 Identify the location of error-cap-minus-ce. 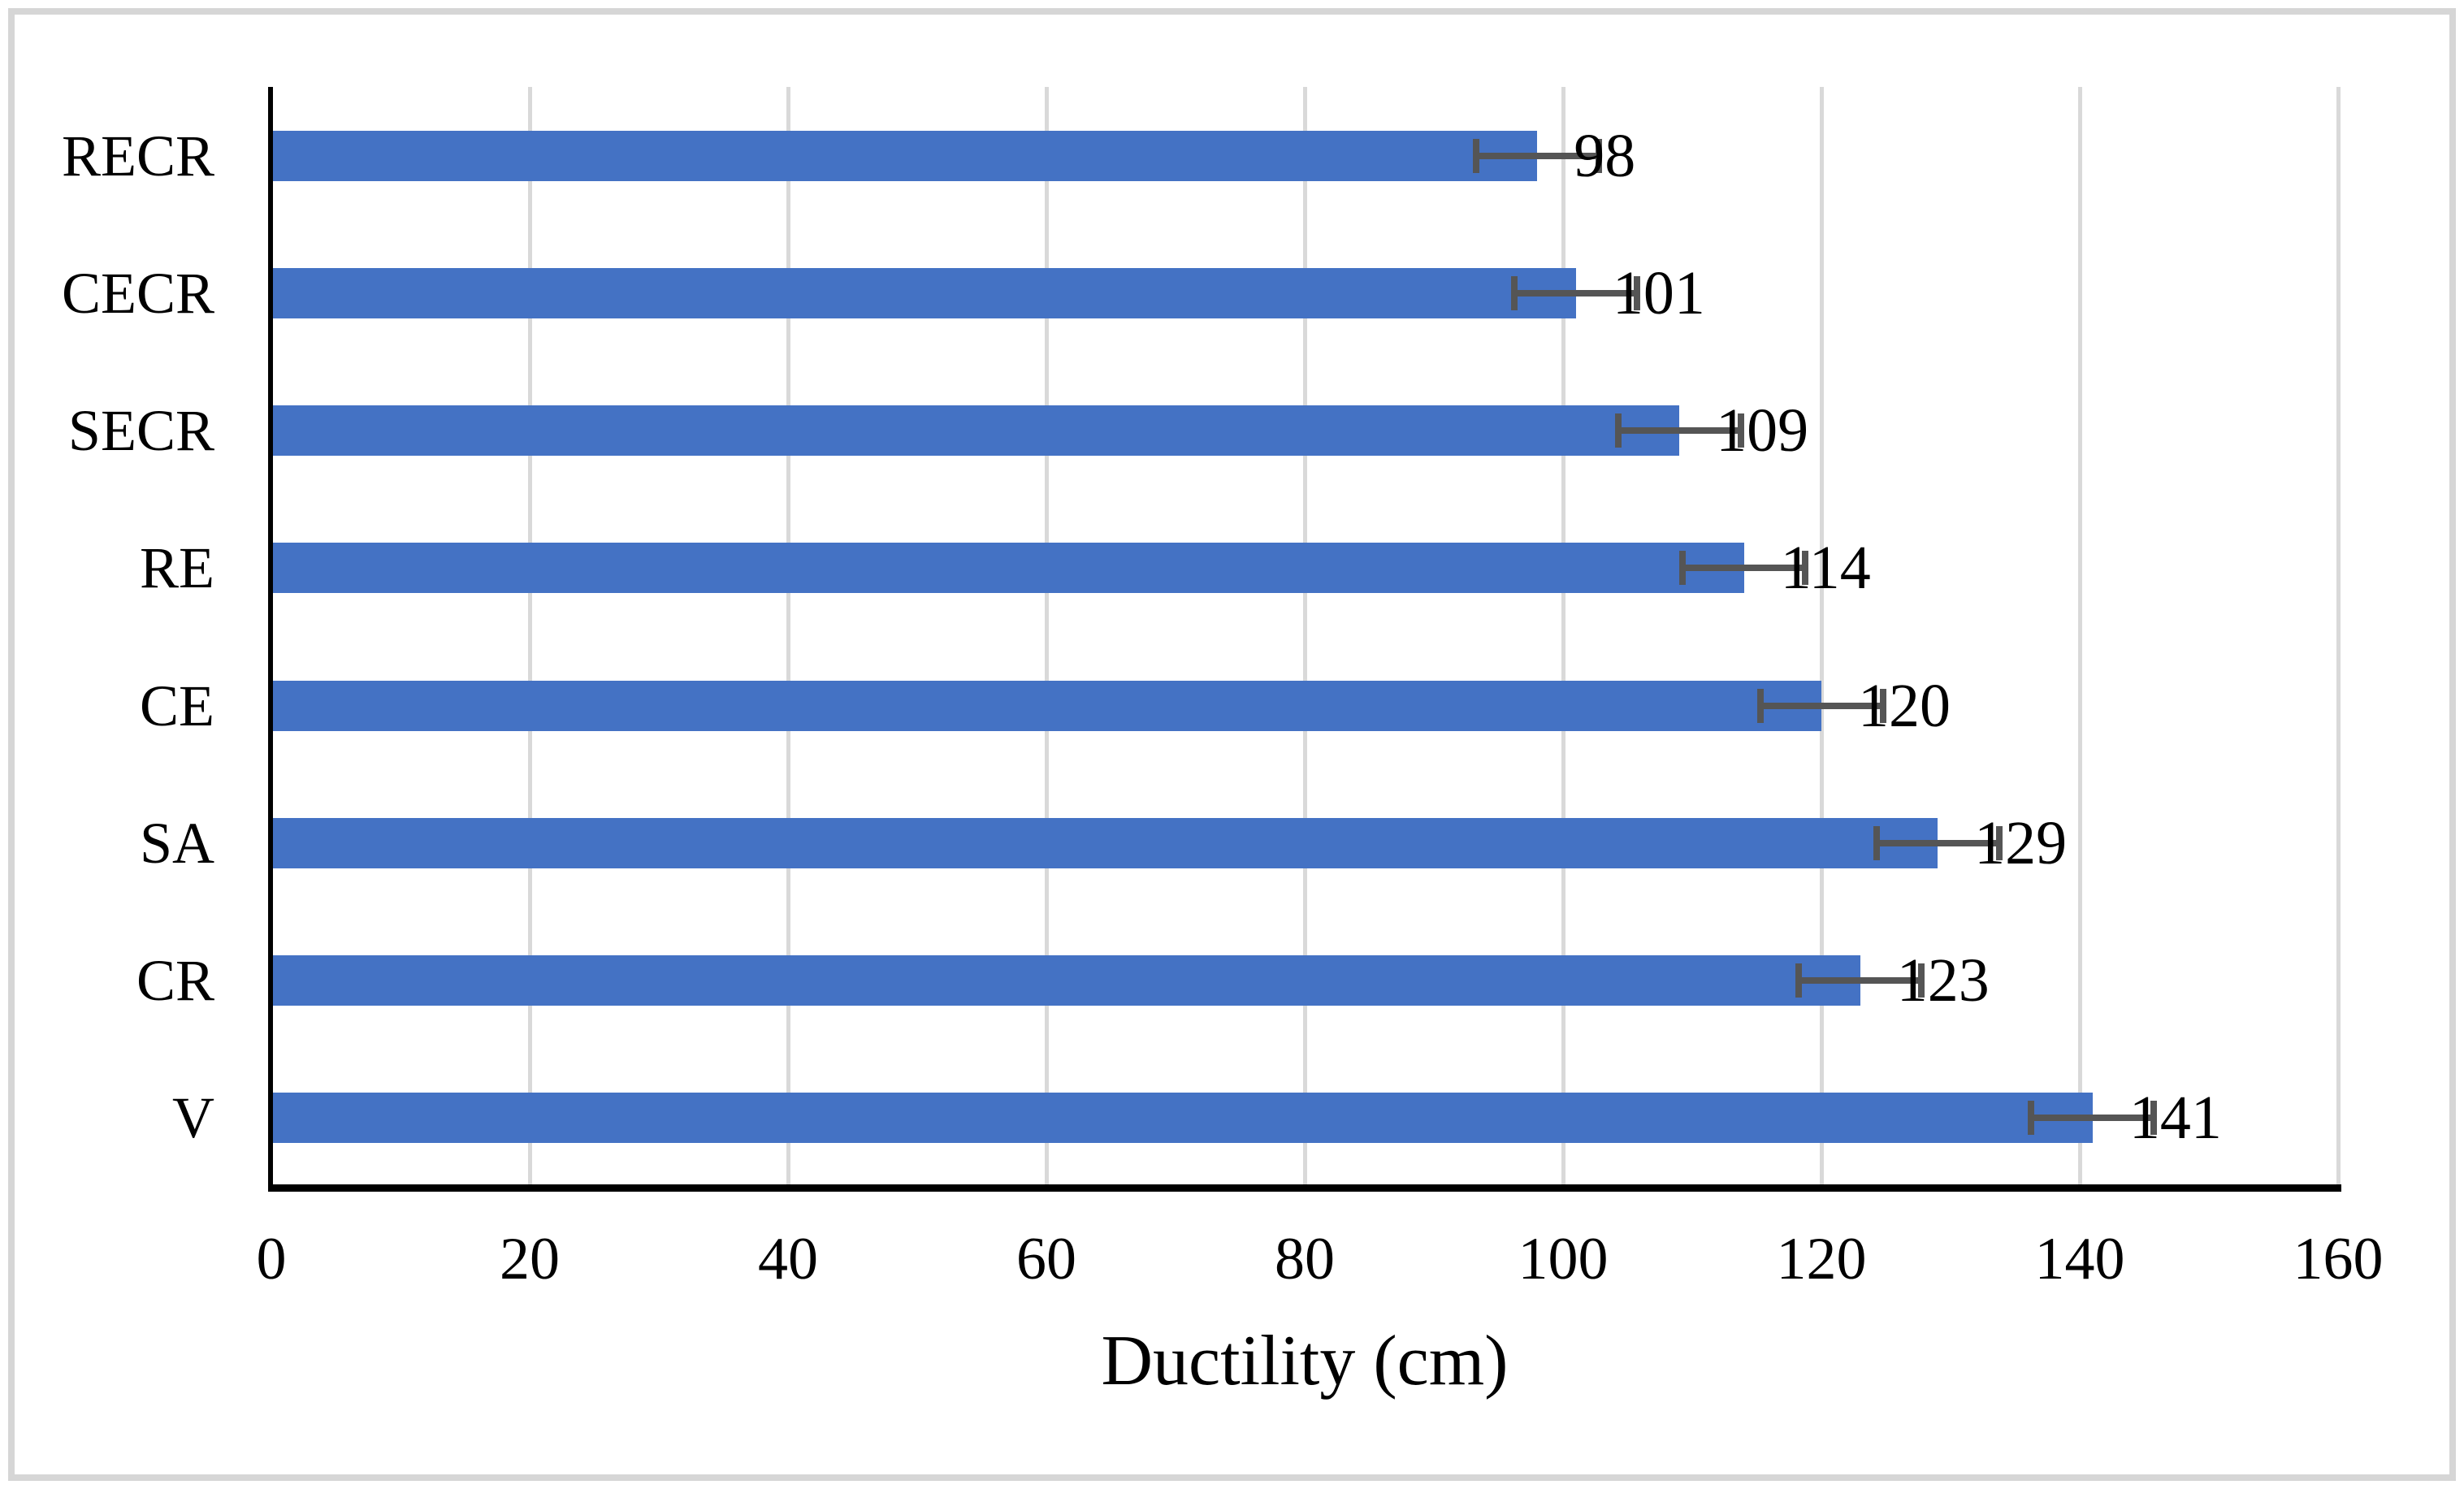
(1760, 706).